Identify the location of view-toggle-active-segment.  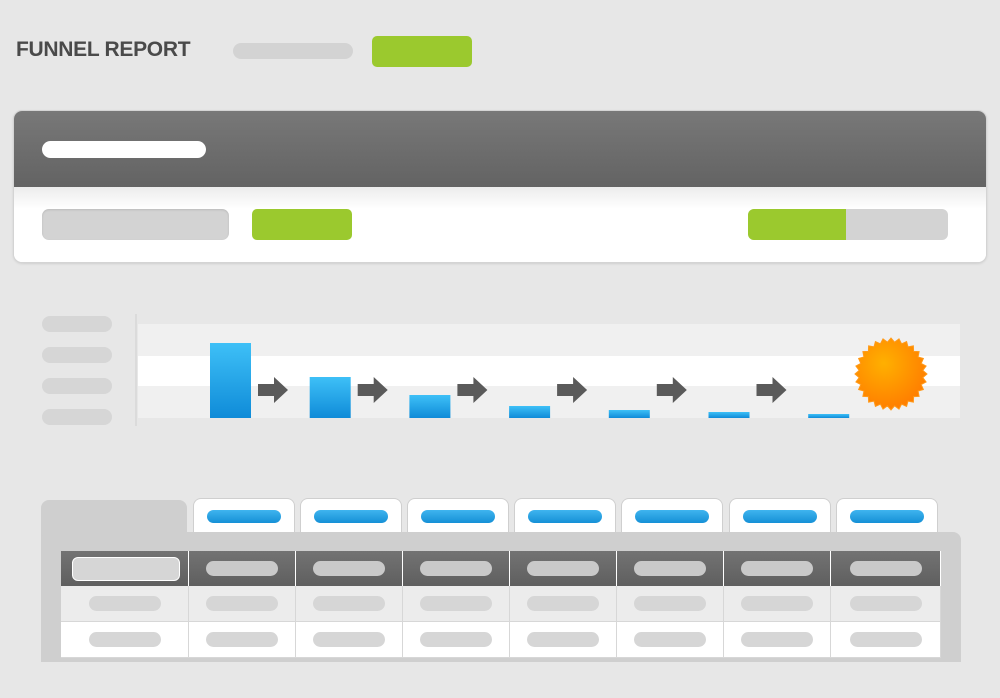
(797, 224).